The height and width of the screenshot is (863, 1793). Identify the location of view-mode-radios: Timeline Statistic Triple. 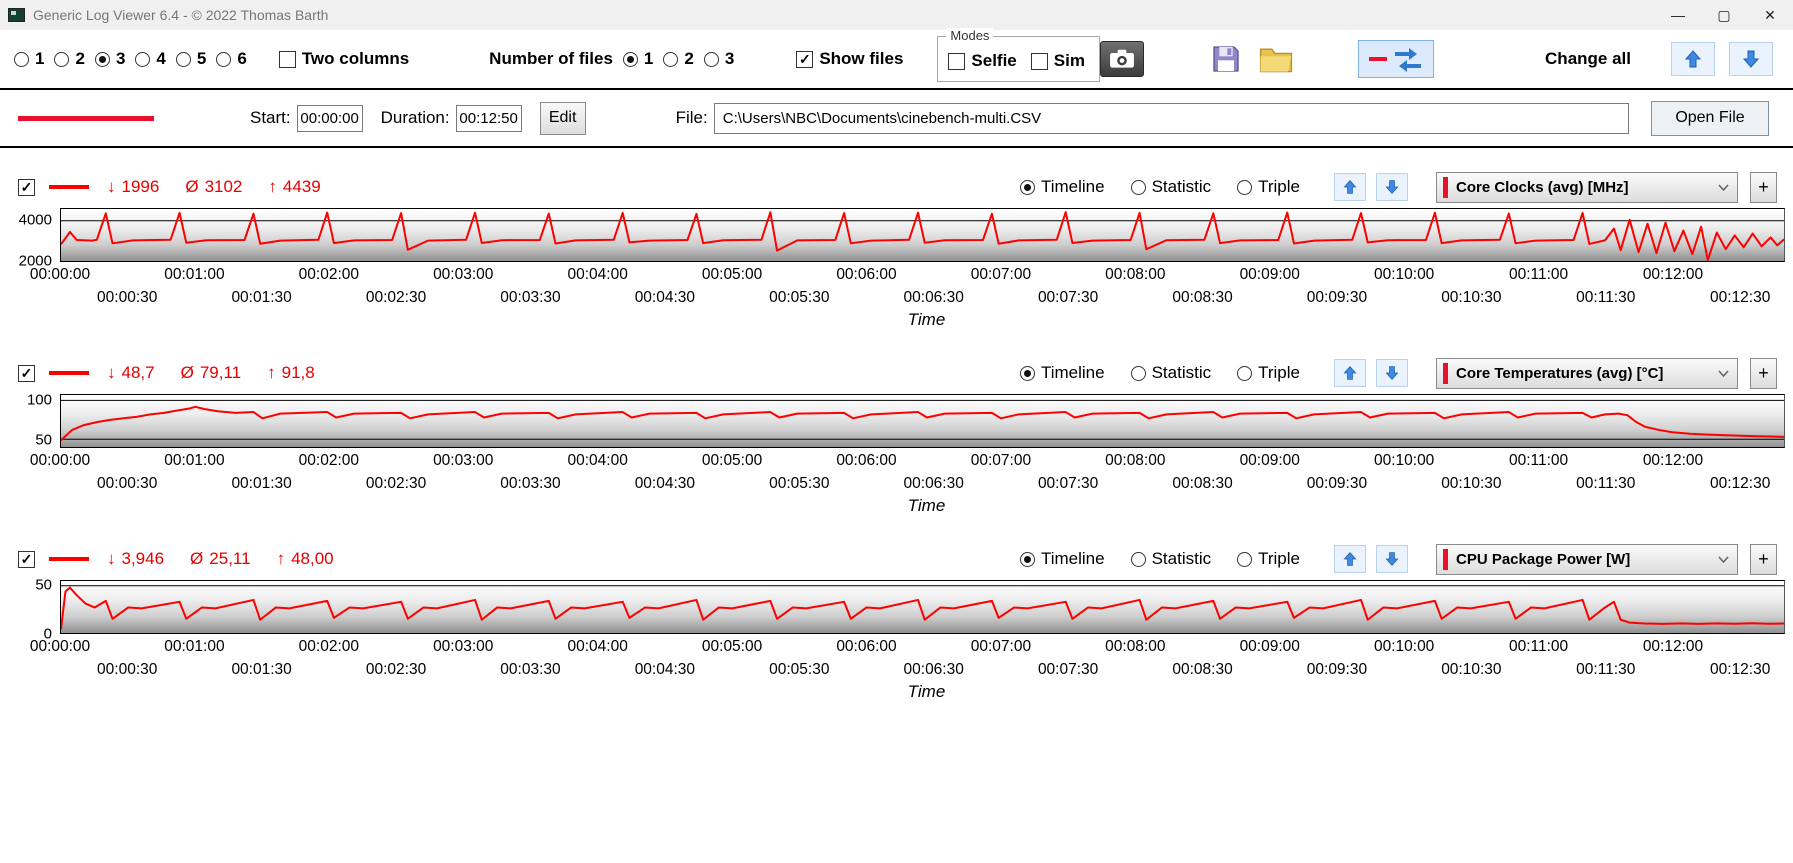
(1159, 559).